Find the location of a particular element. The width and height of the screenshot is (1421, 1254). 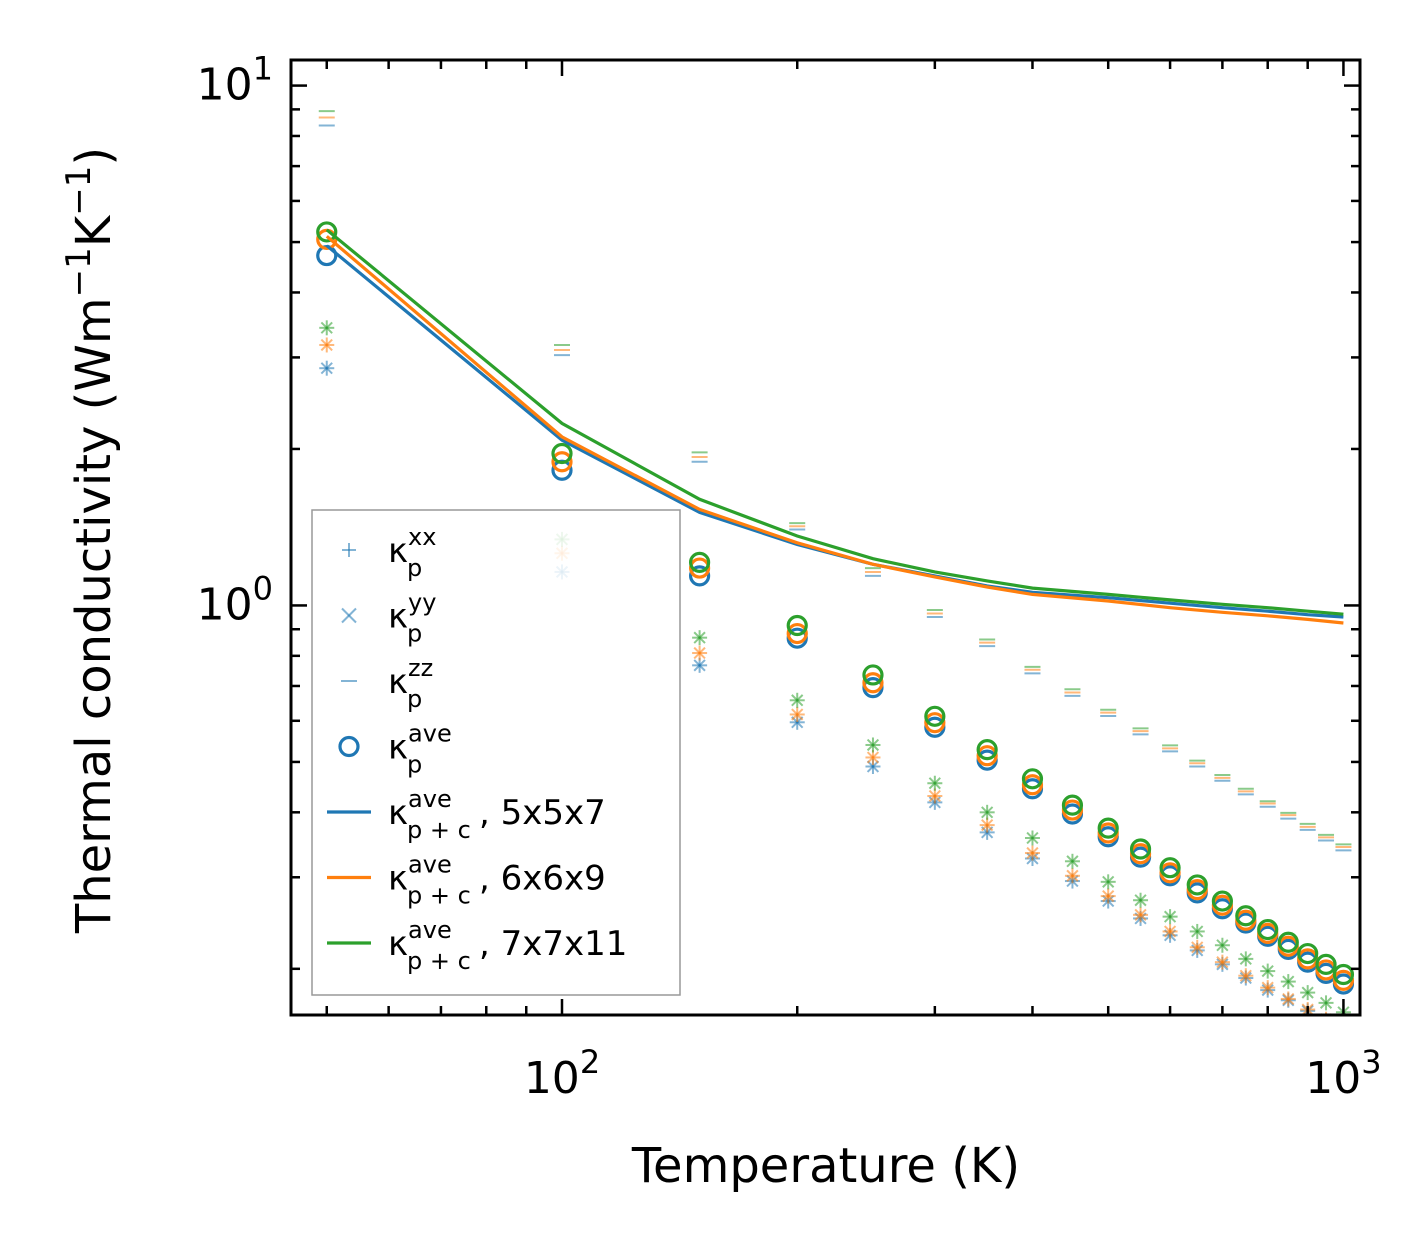

point-kp-ave-7x7x11-950-shape is located at coordinates (1326, 964).